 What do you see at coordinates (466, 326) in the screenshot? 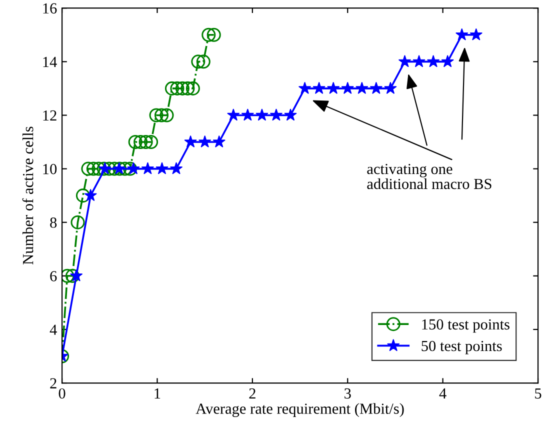
I see `legend-label: 150 test points` at bounding box center [466, 326].